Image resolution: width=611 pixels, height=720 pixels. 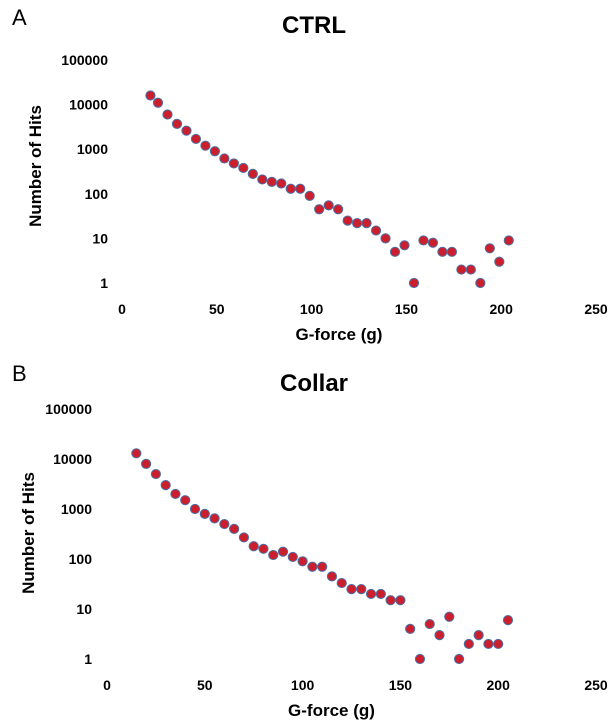 What do you see at coordinates (303, 685) in the screenshot?
I see `collar-x-tick-label: 100` at bounding box center [303, 685].